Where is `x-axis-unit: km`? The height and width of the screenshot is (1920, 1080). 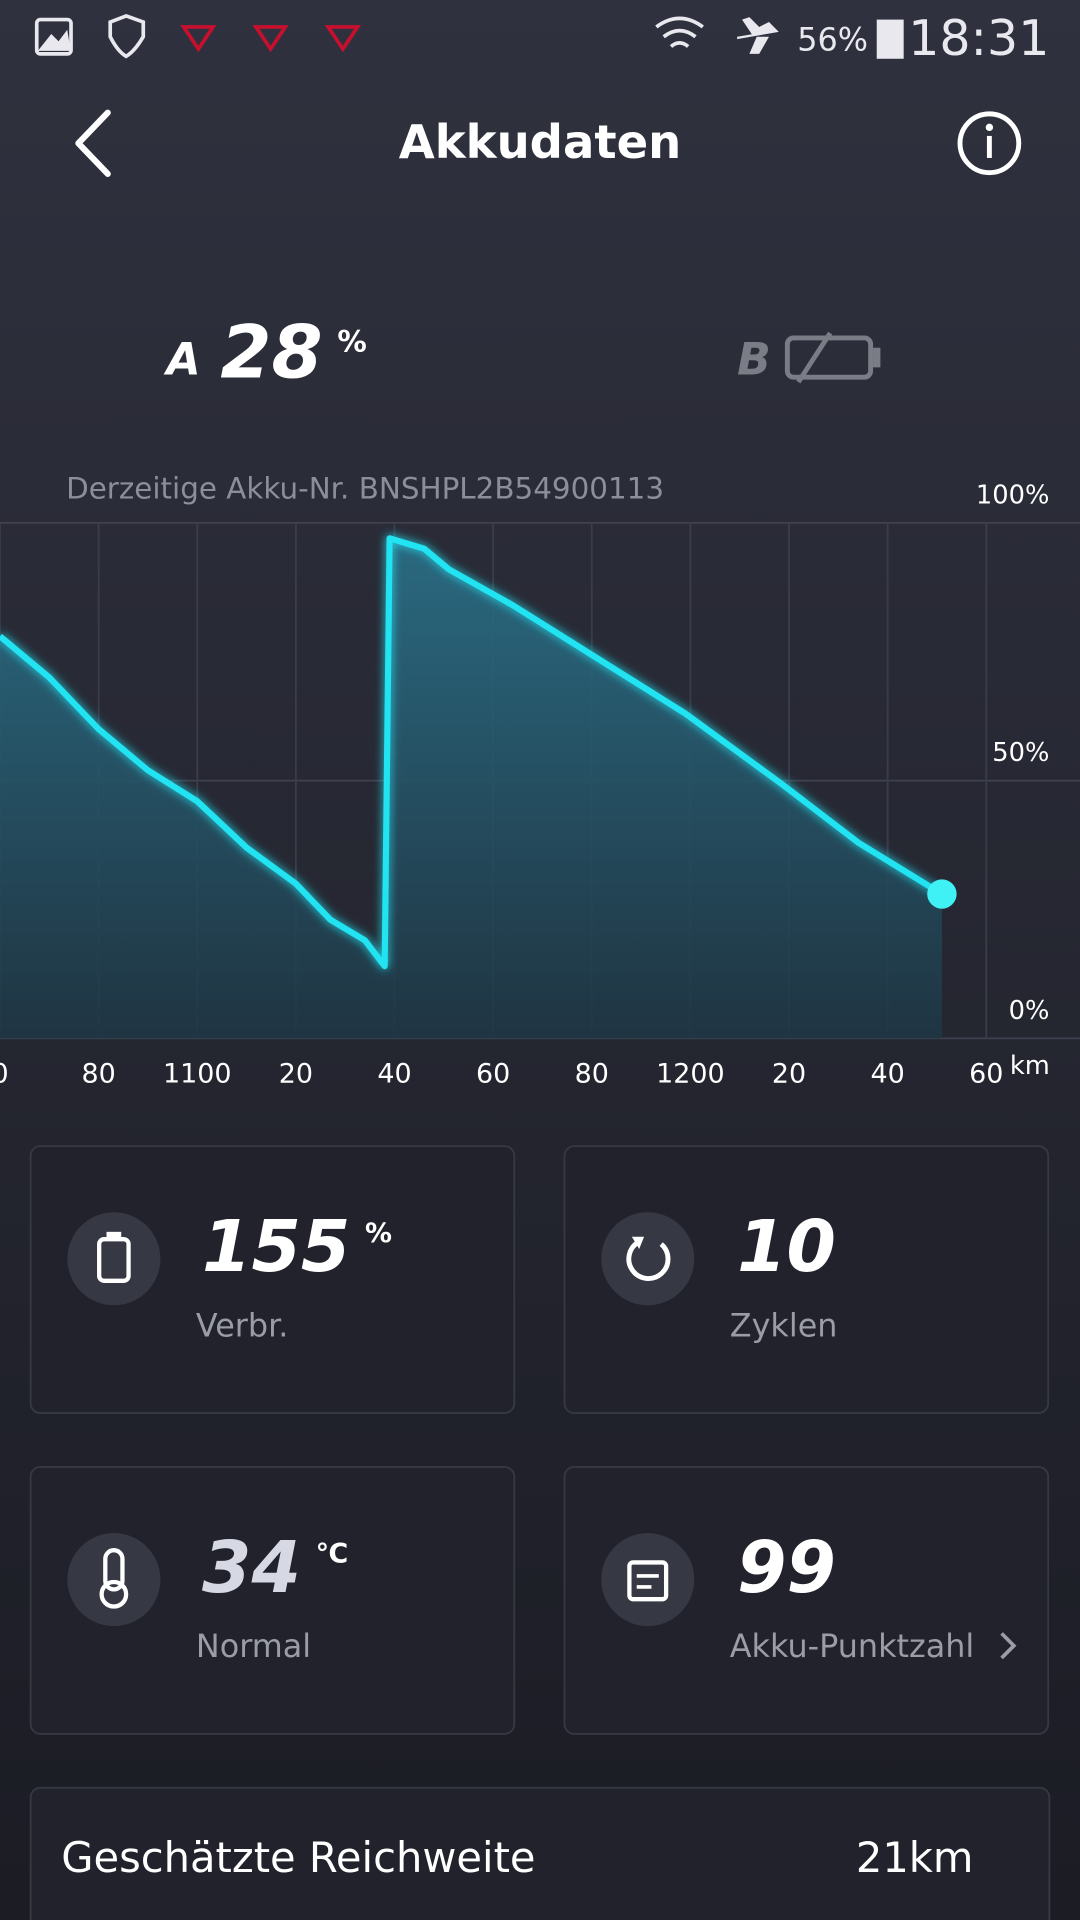
x-axis-unit: km is located at coordinates (1030, 1066).